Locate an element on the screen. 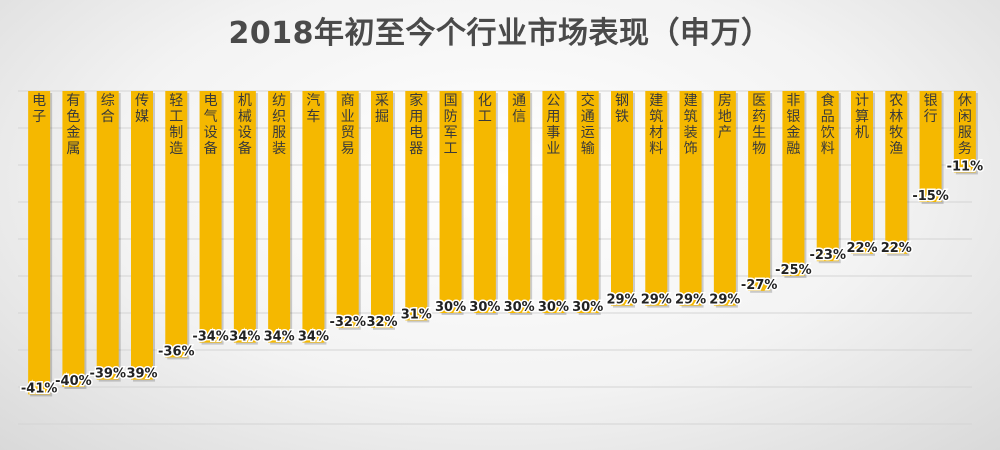 Image resolution: width=1000 pixels, height=450 pixels. category-label: 化工 is located at coordinates (485, 109).